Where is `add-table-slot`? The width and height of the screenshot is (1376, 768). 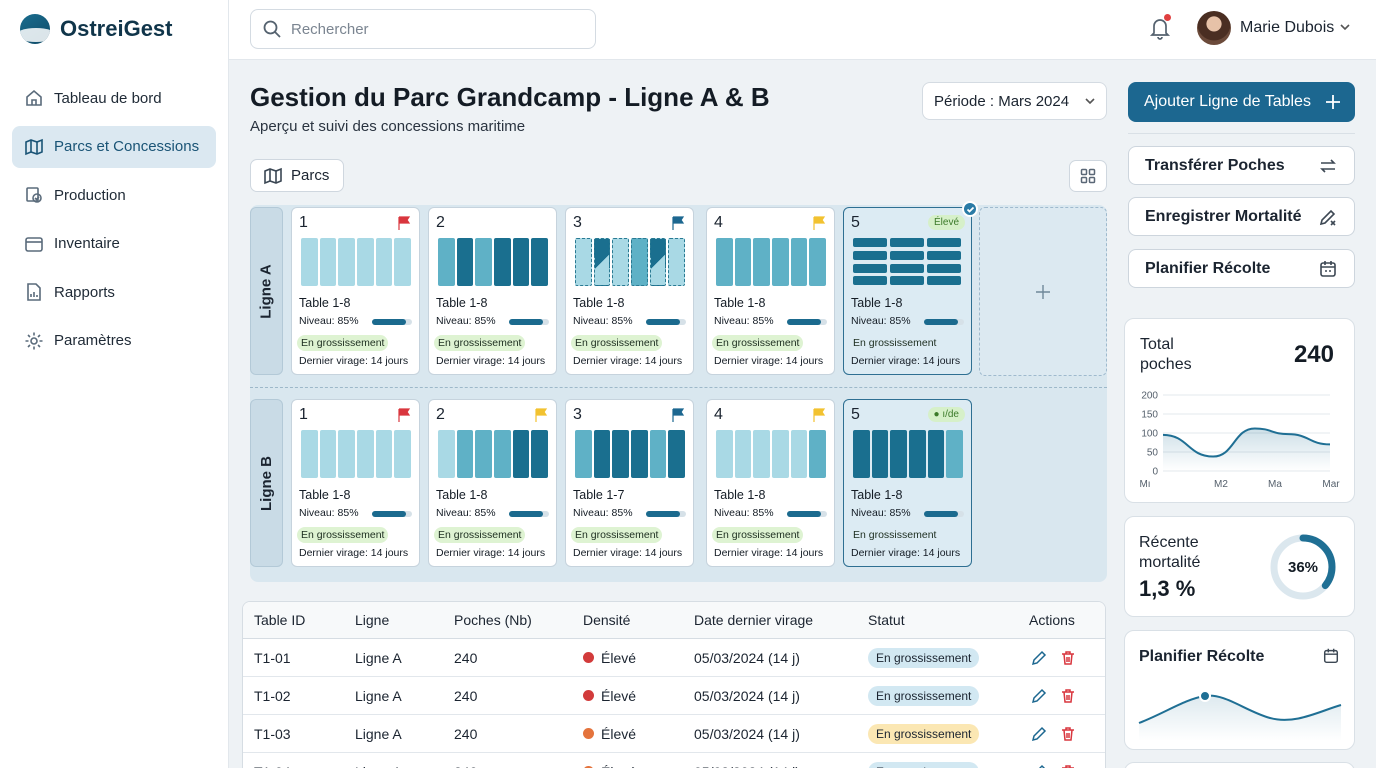
add-table-slot is located at coordinates (1043, 291).